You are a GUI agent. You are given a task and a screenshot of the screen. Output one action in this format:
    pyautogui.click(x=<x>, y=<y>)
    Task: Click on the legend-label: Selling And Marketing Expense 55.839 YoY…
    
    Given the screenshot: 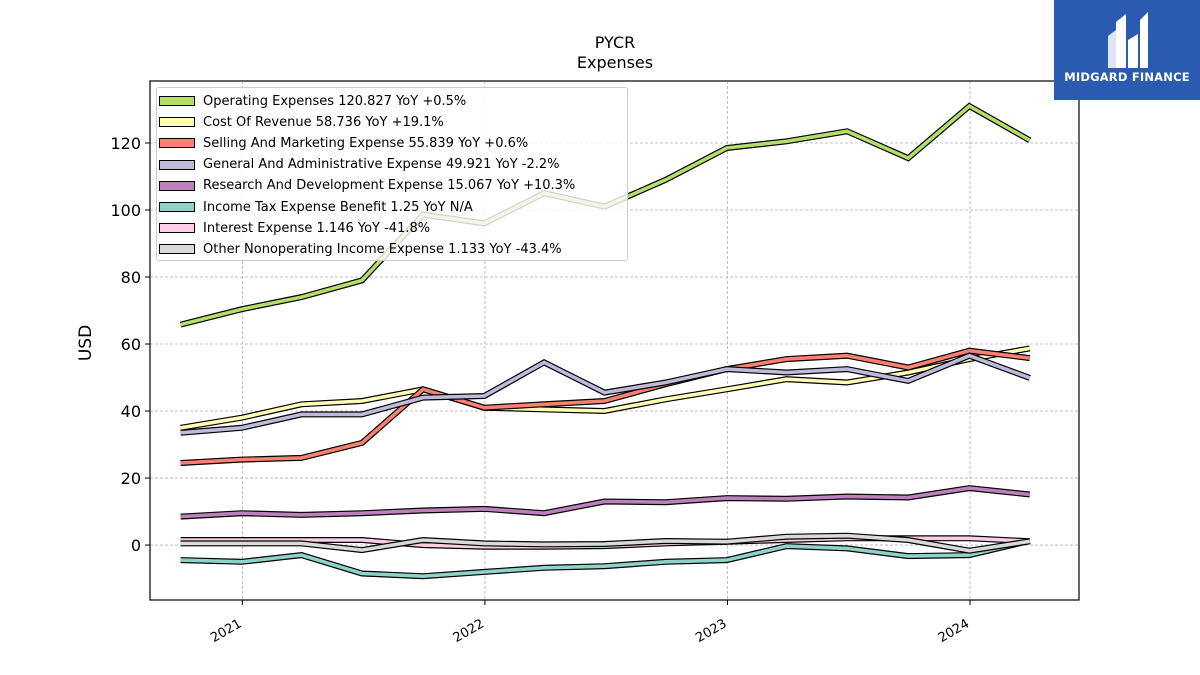 What is the action you would take?
    pyautogui.click(x=366, y=143)
    